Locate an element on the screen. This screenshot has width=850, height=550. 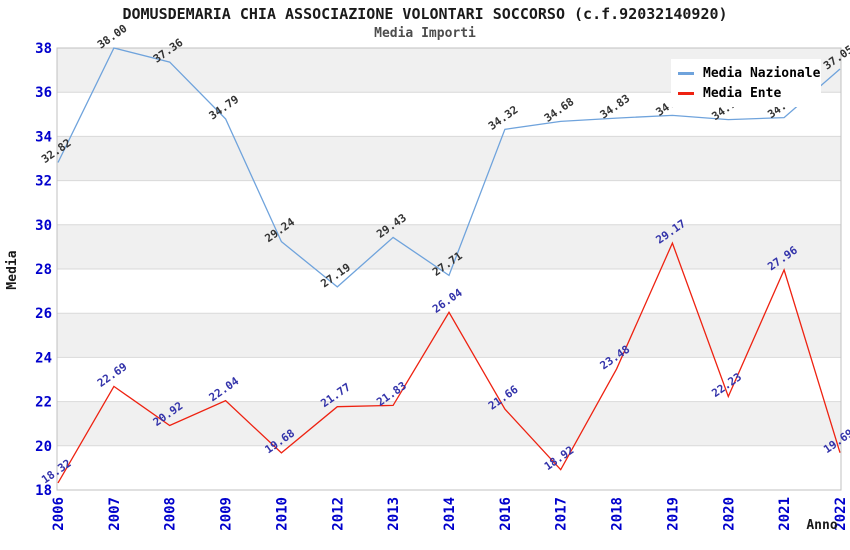
y-tick-label: 18 is located at coordinates (43, 491).